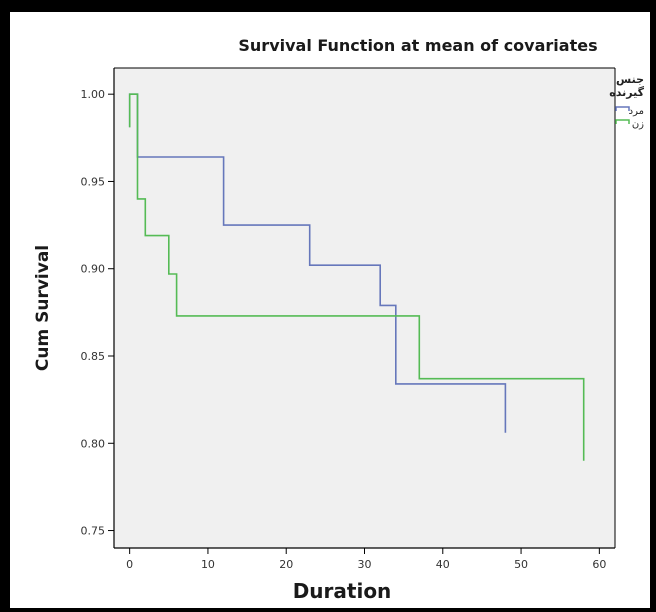 This screenshot has width=656, height=612. I want to click on y-tick-label: 0.80, so click(93, 443).